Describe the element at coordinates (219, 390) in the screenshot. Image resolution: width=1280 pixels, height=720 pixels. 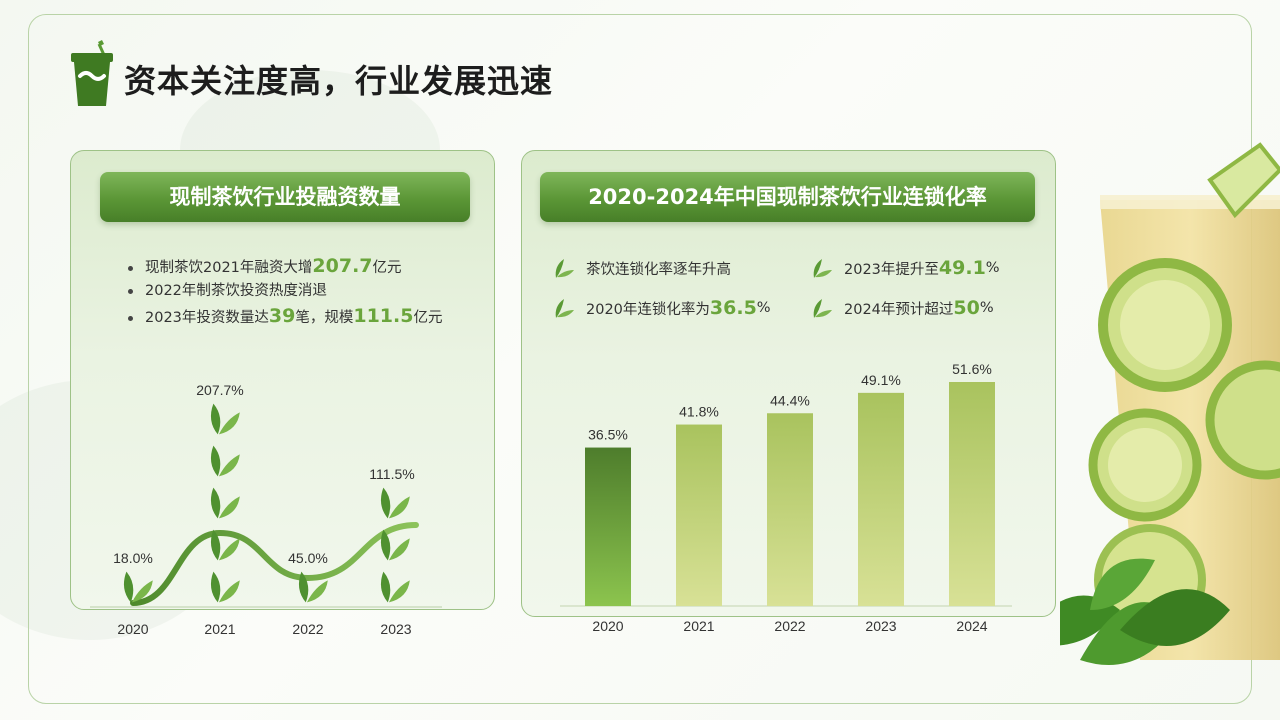
I see `data-label: 207.7%` at that location.